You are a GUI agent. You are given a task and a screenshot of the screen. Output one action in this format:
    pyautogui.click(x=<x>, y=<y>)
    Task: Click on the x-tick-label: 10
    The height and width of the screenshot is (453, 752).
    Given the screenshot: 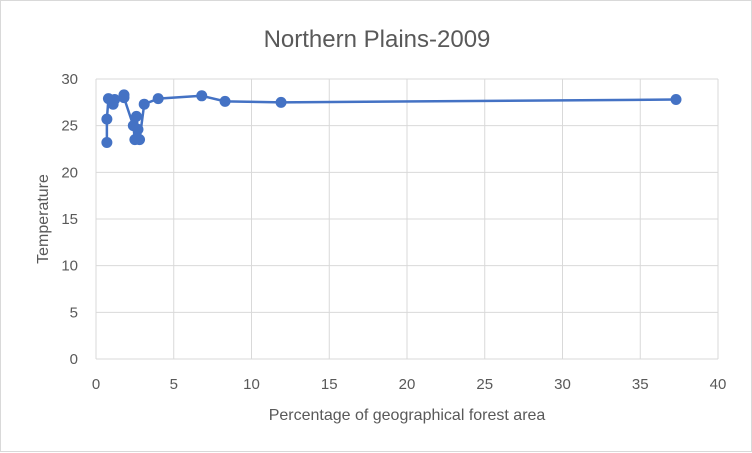 What is the action you would take?
    pyautogui.click(x=251, y=384)
    